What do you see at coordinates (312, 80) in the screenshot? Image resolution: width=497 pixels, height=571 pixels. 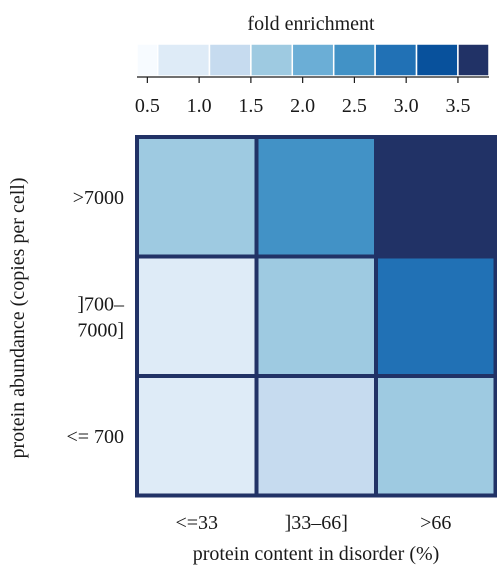 I see `colorbar: 0.5 1.0 1.5 2.0 2.5 3.0 3.5` at bounding box center [312, 80].